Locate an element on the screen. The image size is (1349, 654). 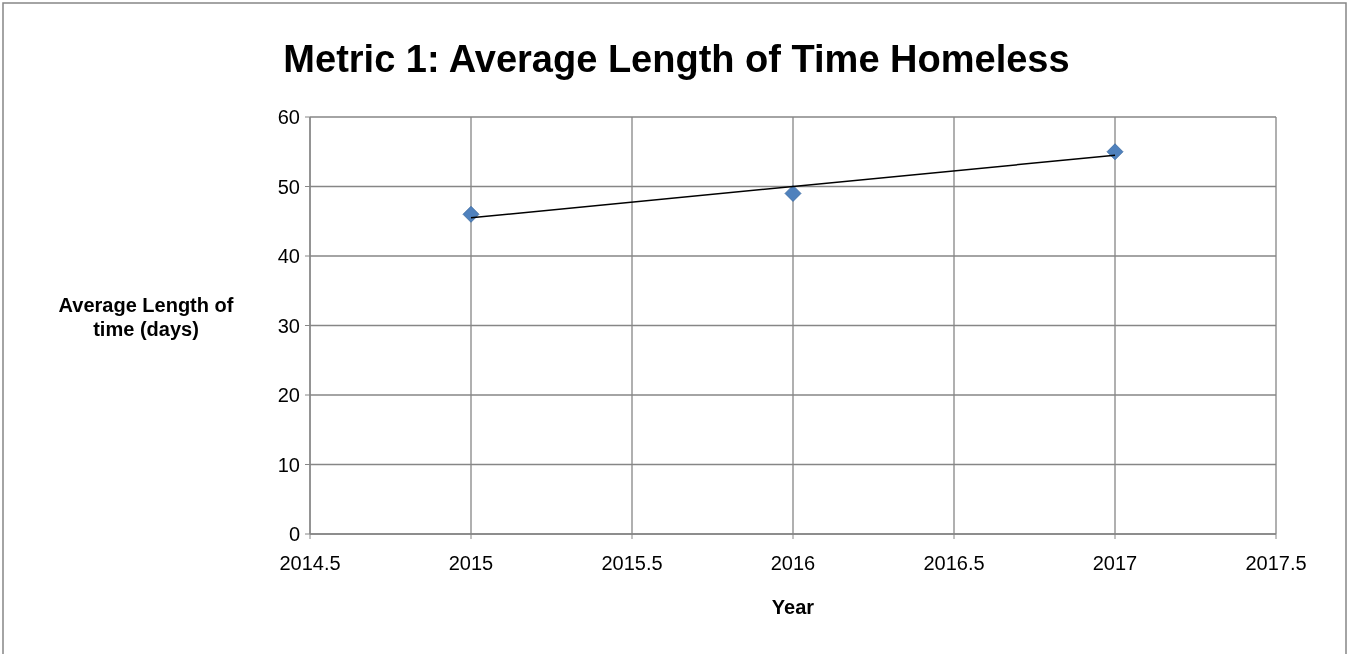
x-tick-label: 2015.5 is located at coordinates (632, 563).